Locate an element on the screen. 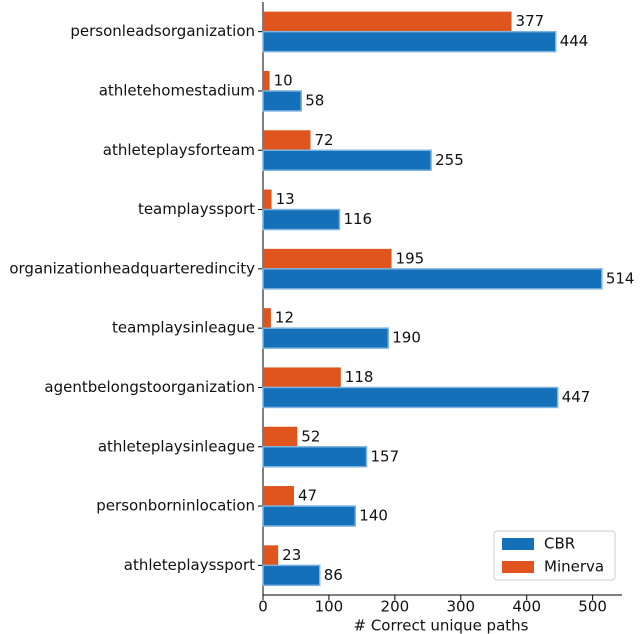  bar-value-label: 377 is located at coordinates (530, 21).